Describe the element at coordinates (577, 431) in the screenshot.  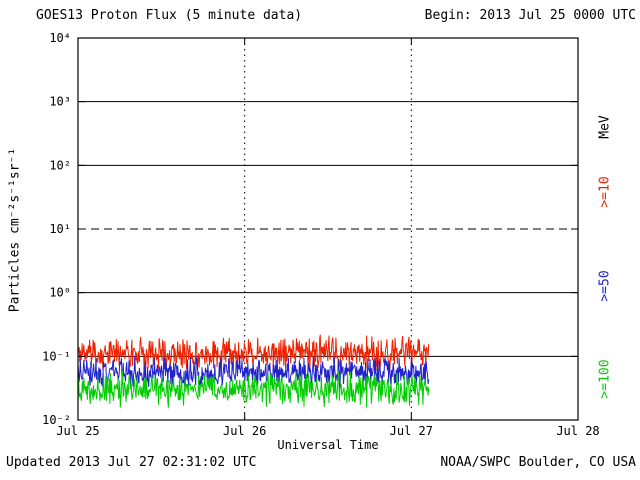
I see `x-tick-label: Jul 28` at that location.